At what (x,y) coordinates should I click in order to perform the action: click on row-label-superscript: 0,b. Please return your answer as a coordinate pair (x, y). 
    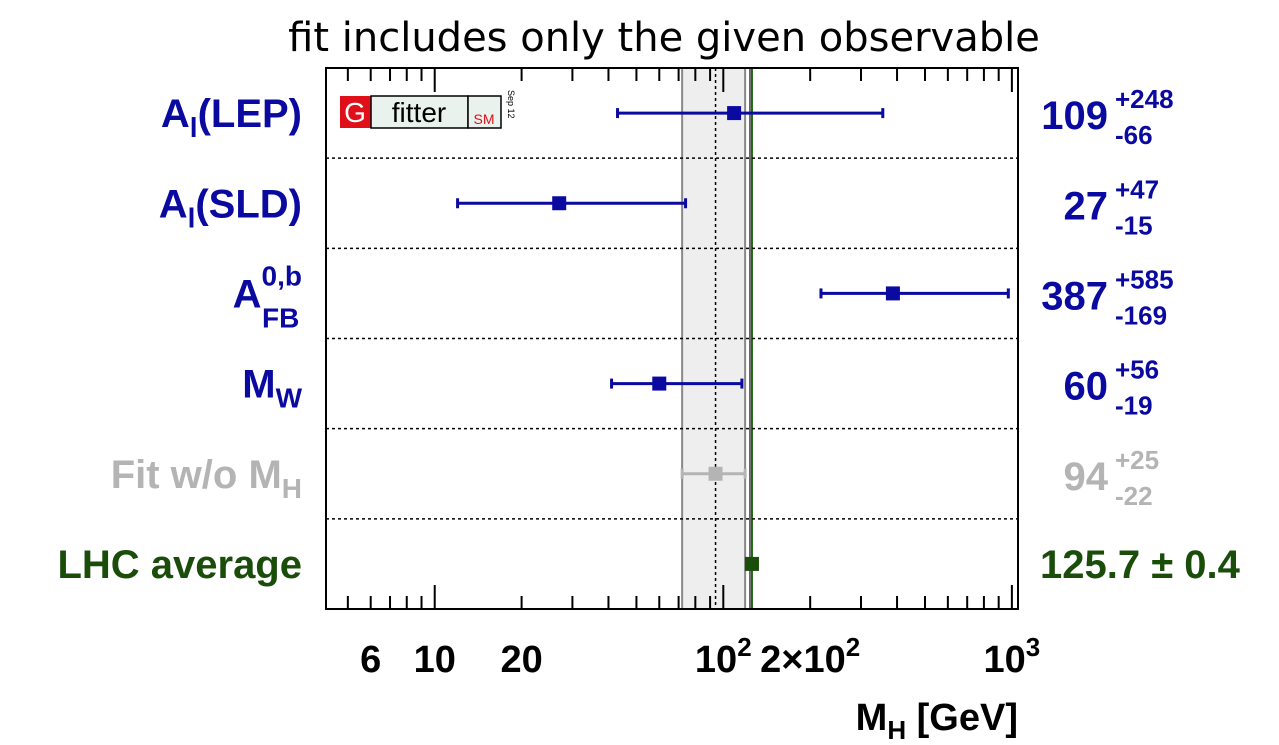
    Looking at the image, I should click on (282, 275).